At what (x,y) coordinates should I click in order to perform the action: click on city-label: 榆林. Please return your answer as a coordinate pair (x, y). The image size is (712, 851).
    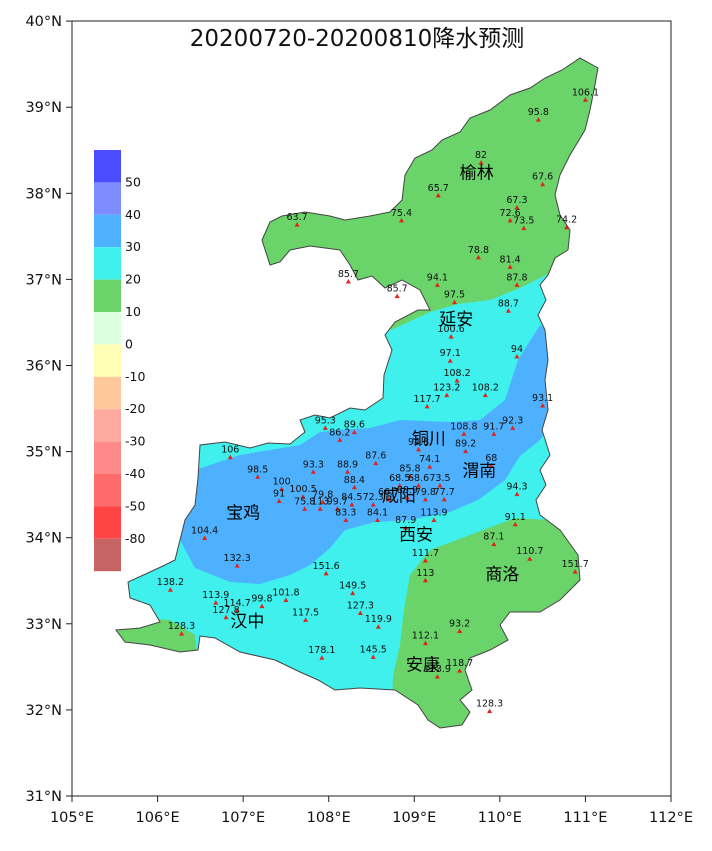
    Looking at the image, I should click on (477, 174).